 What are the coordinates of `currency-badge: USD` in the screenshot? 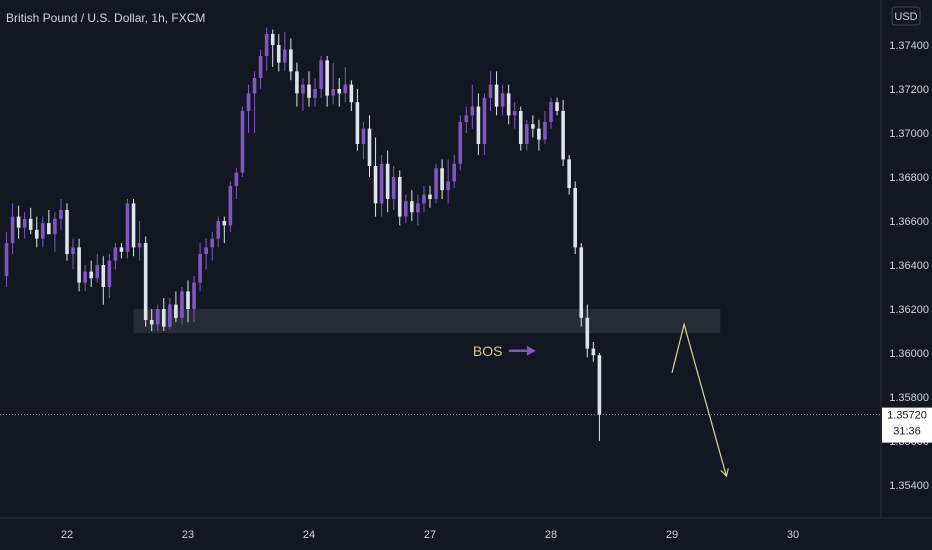 It's located at (906, 16).